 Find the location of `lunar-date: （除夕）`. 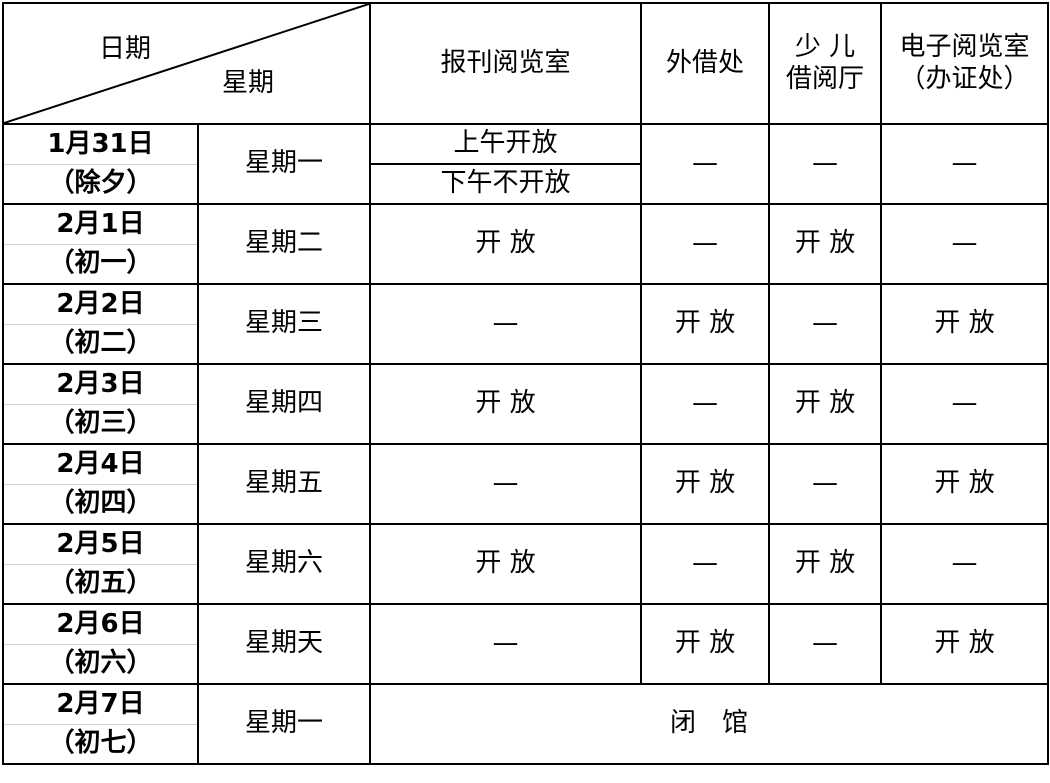

lunar-date: （除夕） is located at coordinates (100, 183).